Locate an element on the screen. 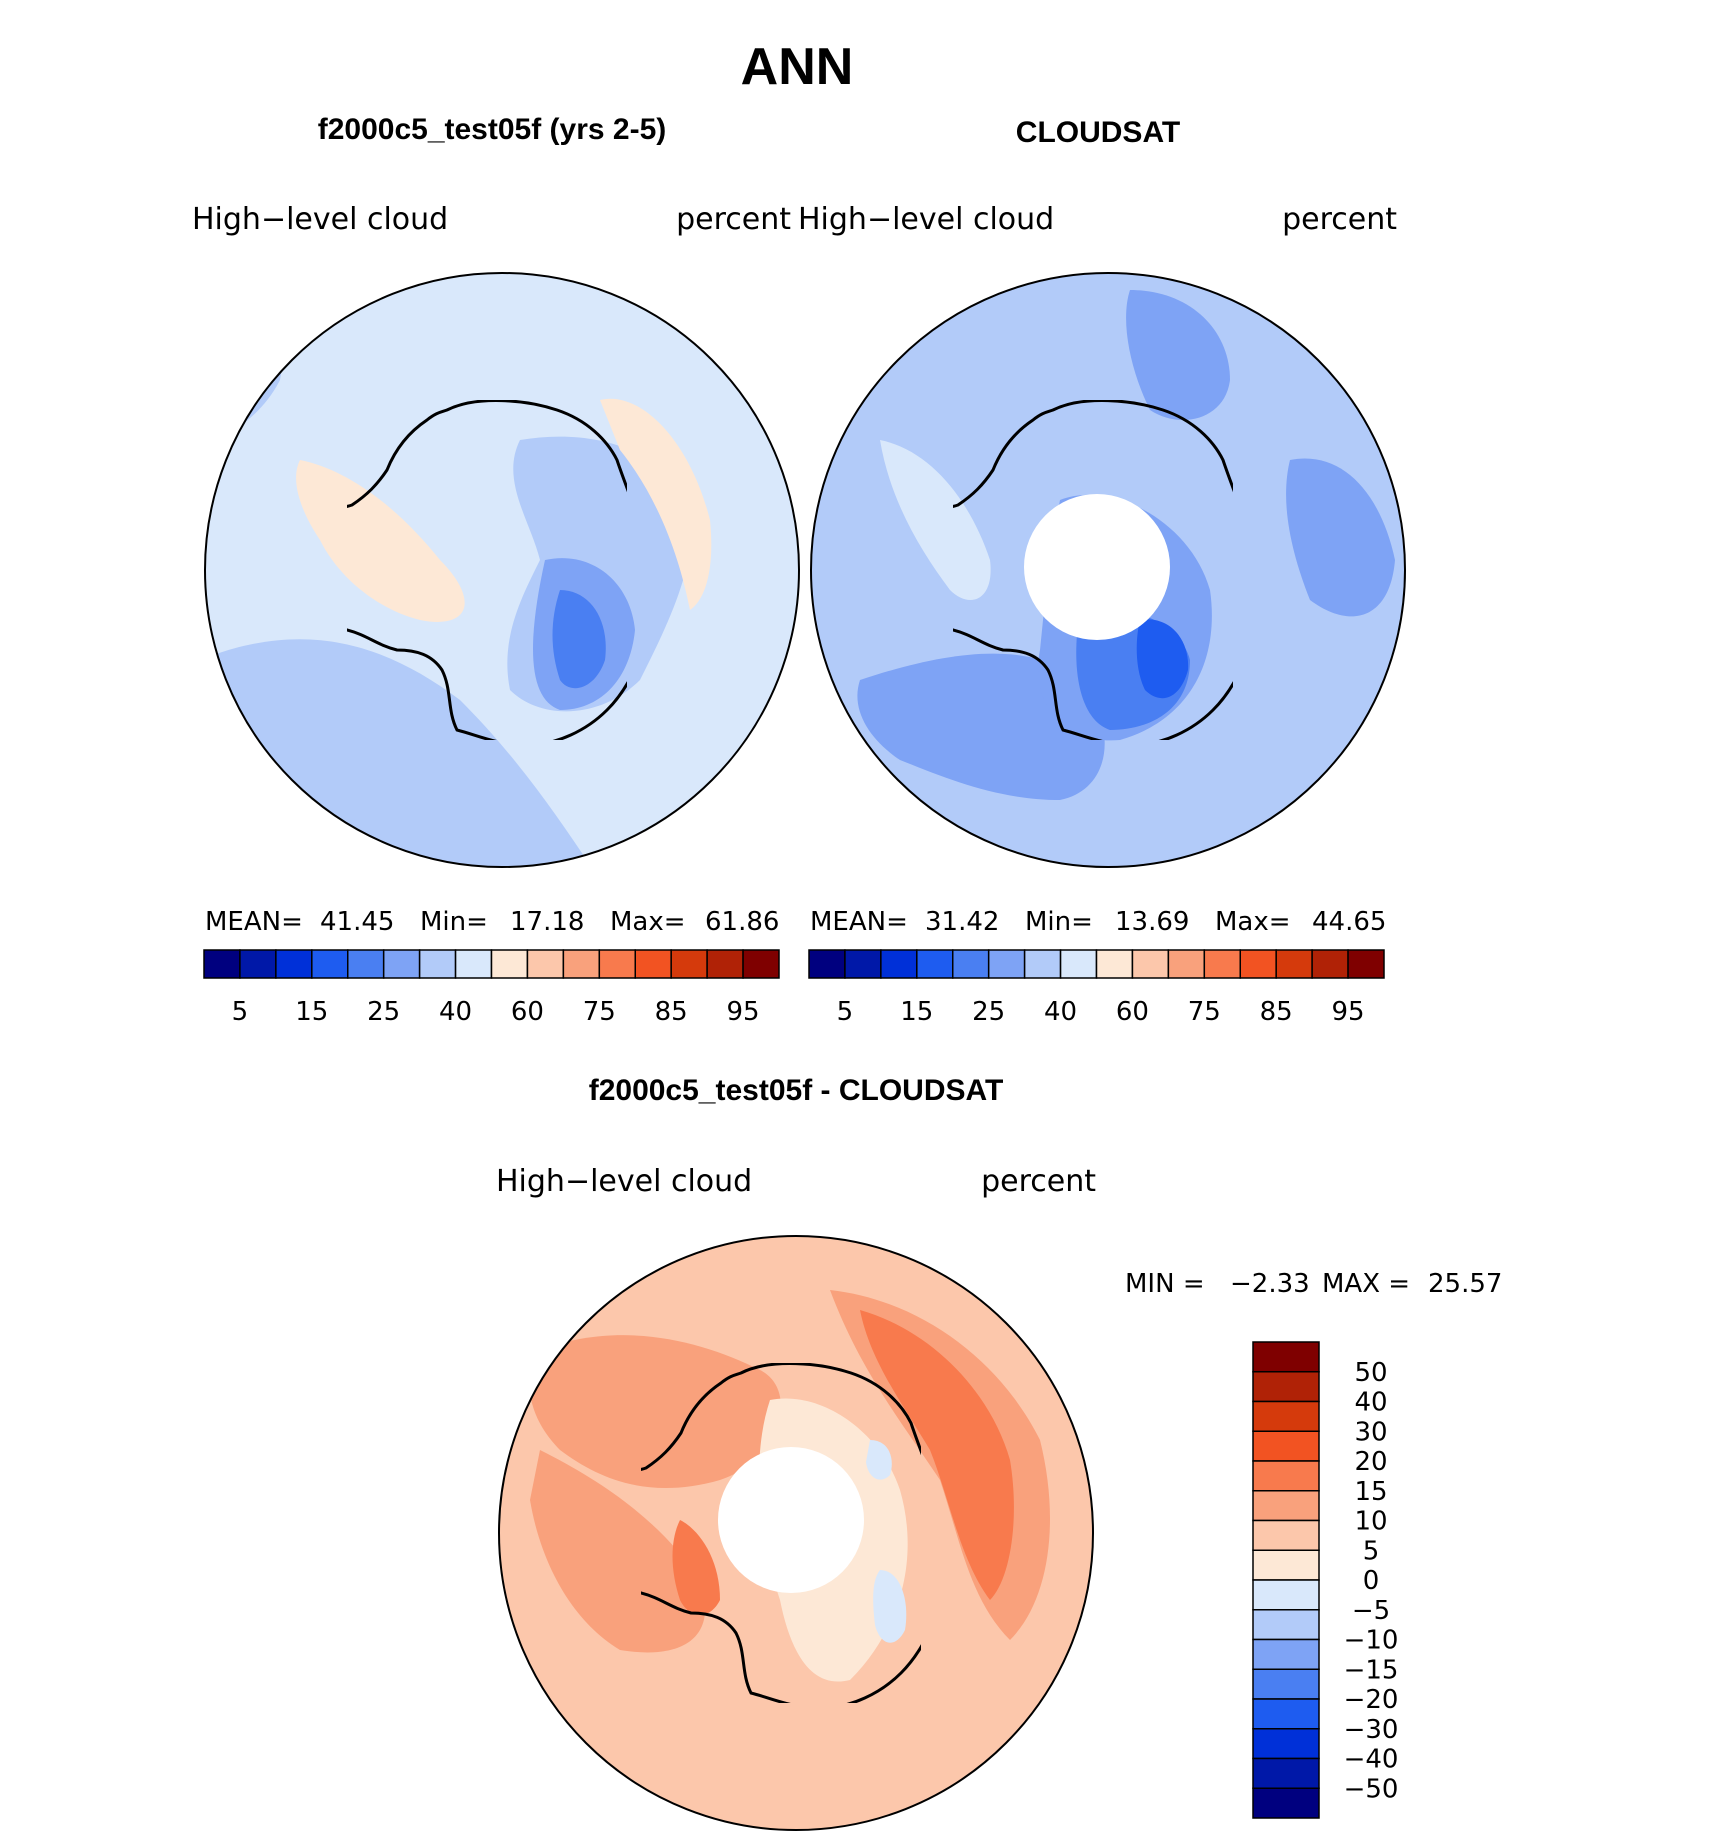 The width and height of the screenshot is (1710, 1839). panel-diff-max-label: MAX = is located at coordinates (1366, 1284).